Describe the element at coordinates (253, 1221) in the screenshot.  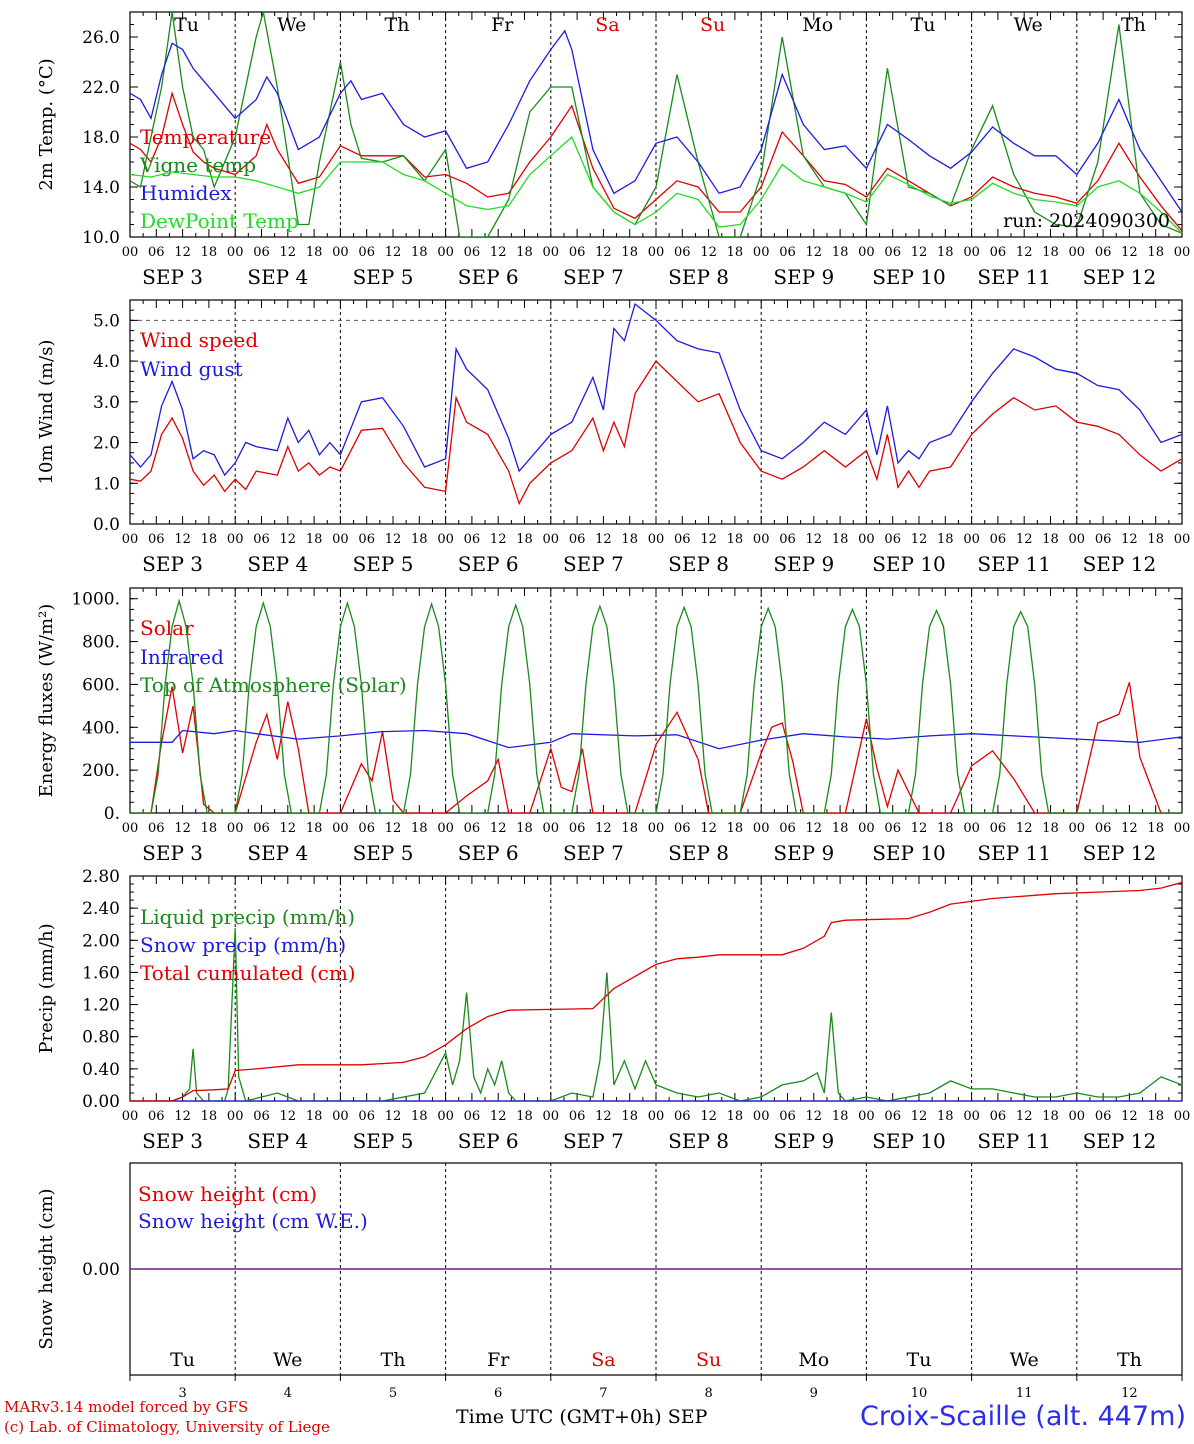
I see `legend-snow-height-cm-w-e-: Snow height (cm W.E.)` at that location.